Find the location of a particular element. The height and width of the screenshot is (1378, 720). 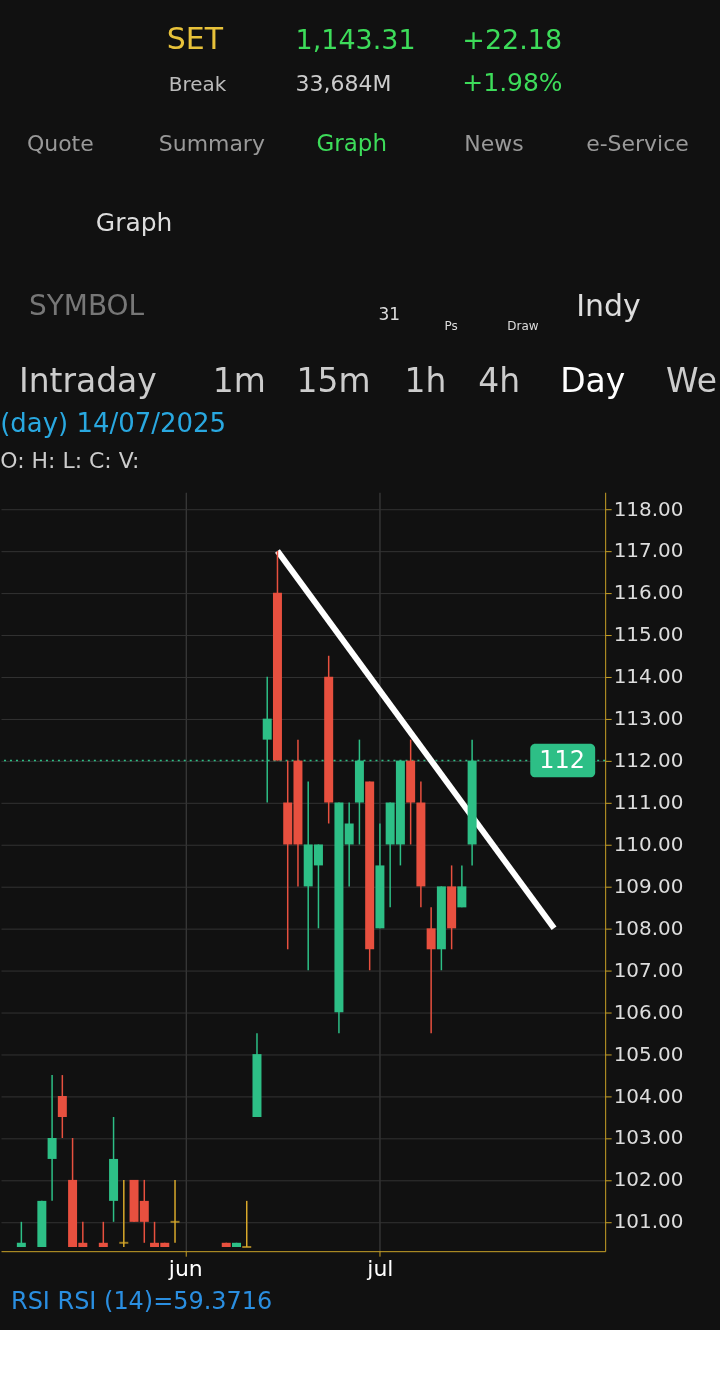

y-tick-label: 104.00 is located at coordinates (648, 1095).